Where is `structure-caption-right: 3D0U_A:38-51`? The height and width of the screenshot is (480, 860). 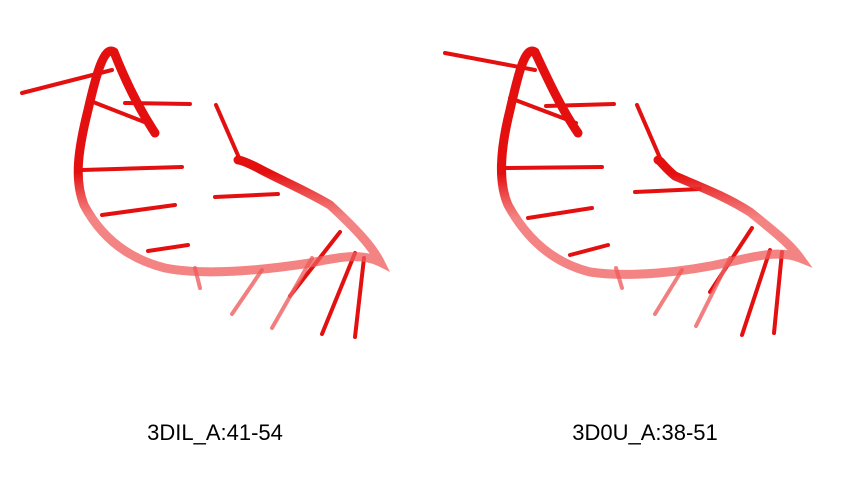
structure-caption-right: 3D0U_A:38-51 is located at coordinates (645, 432).